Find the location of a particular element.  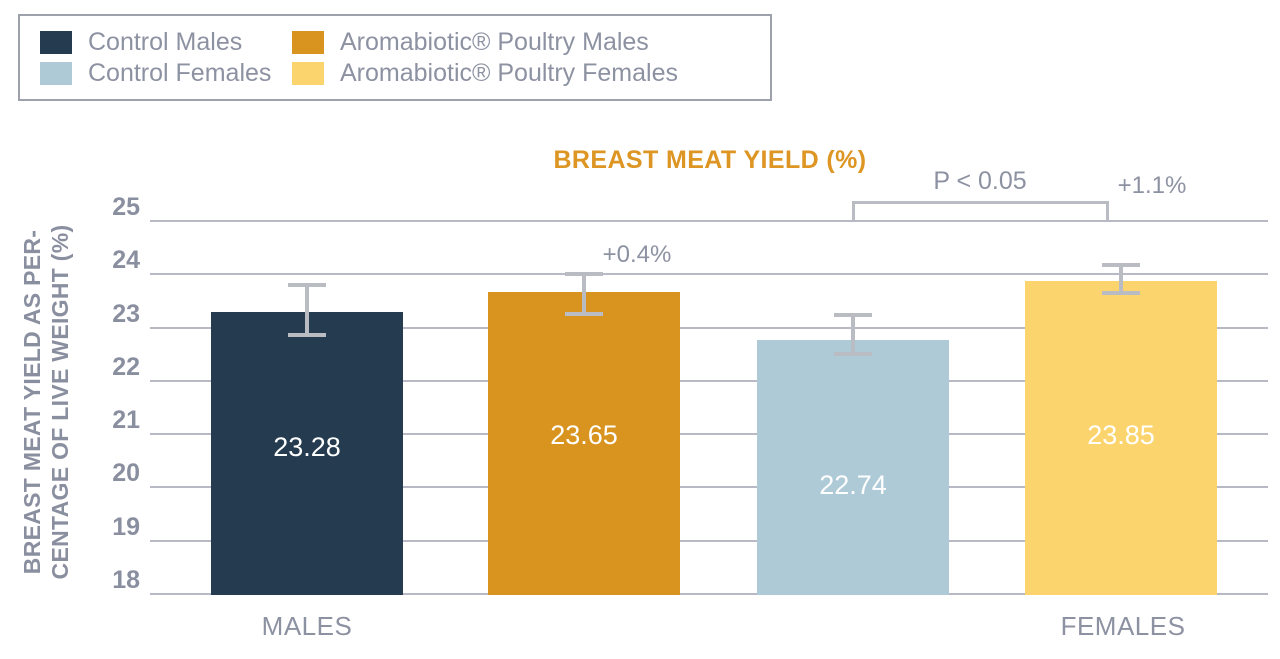

x-axis-group-label-females: FEMALES is located at coordinates (1123, 626).